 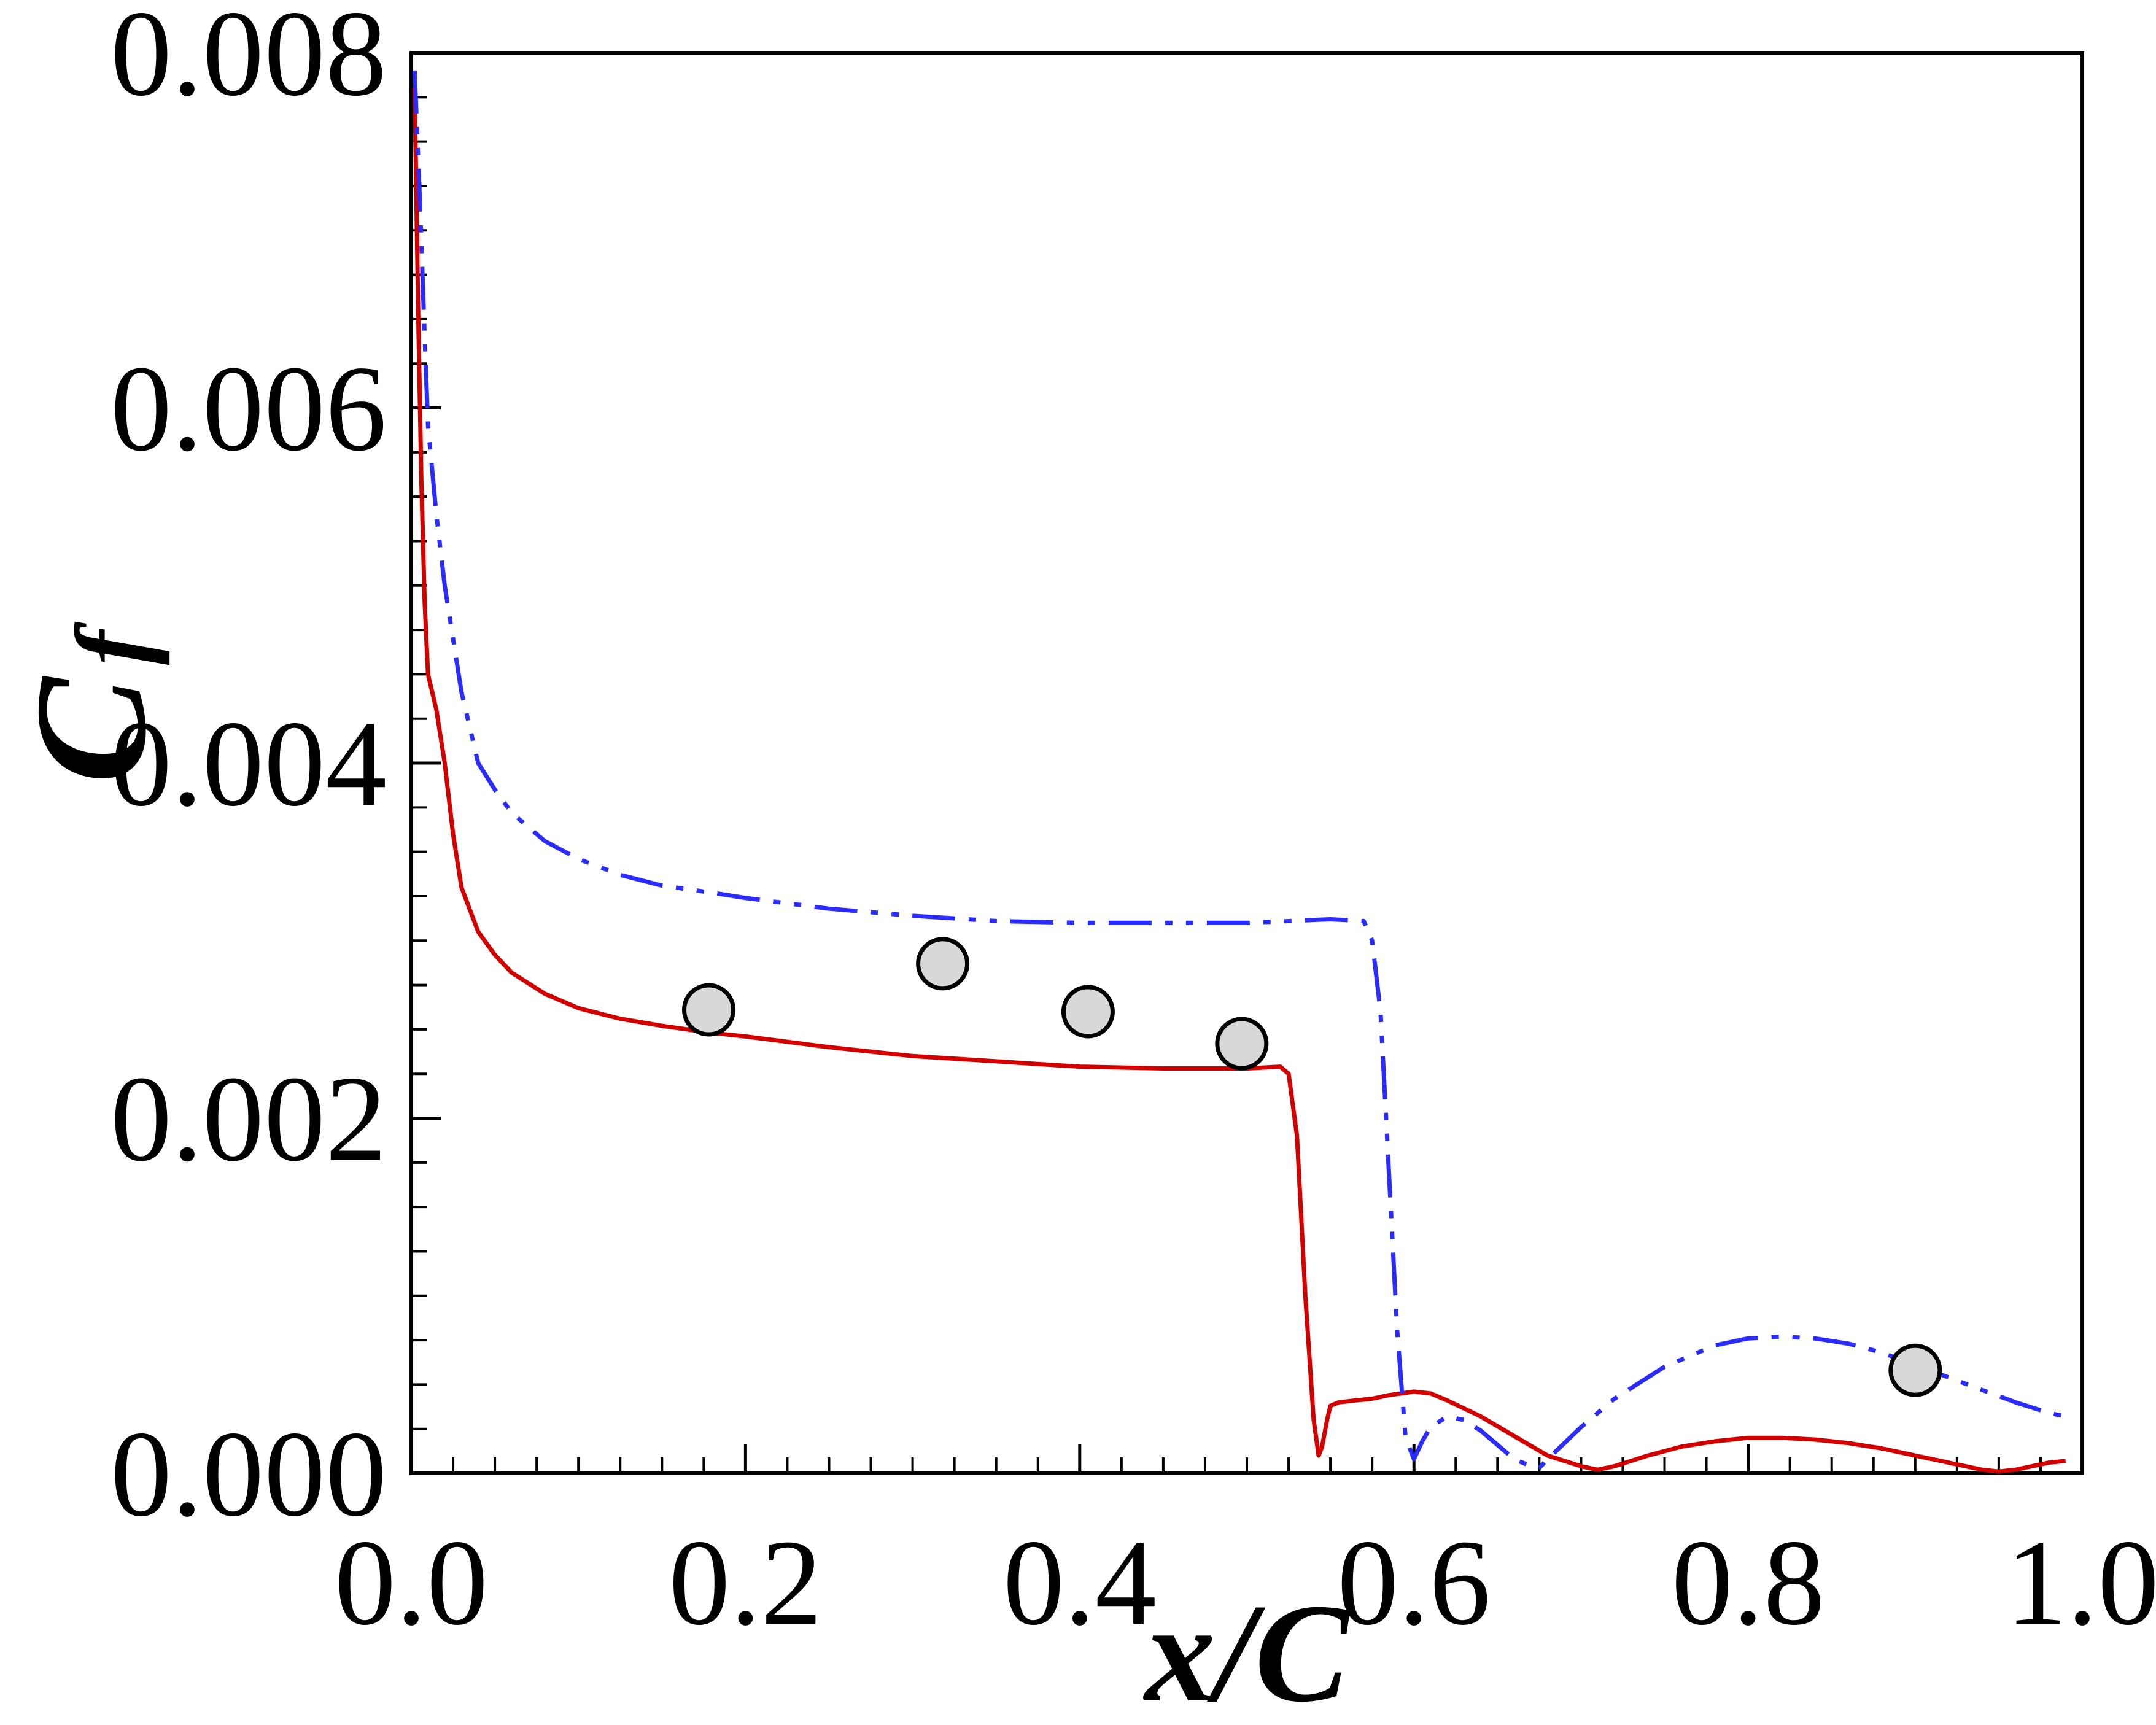 I want to click on y-axis-title-subscript: f, so click(x=112, y=643).